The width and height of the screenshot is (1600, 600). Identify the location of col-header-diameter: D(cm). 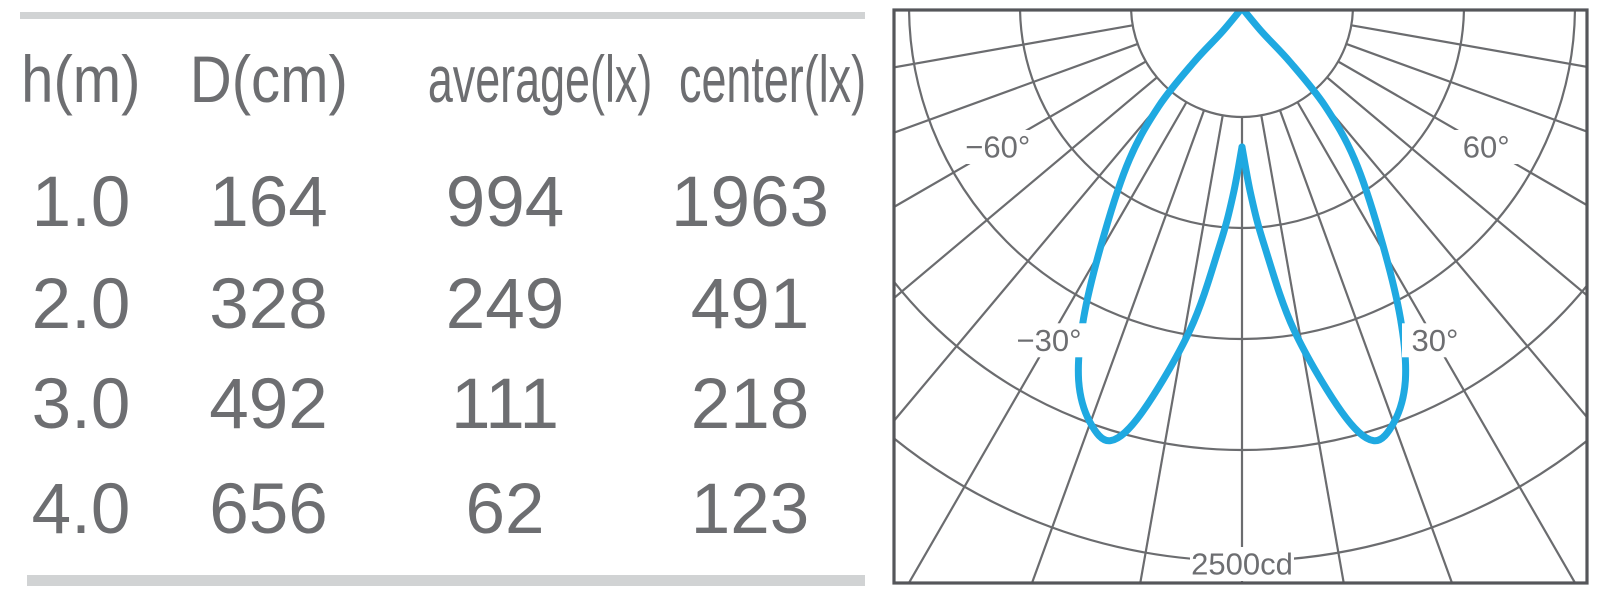
(268, 79).